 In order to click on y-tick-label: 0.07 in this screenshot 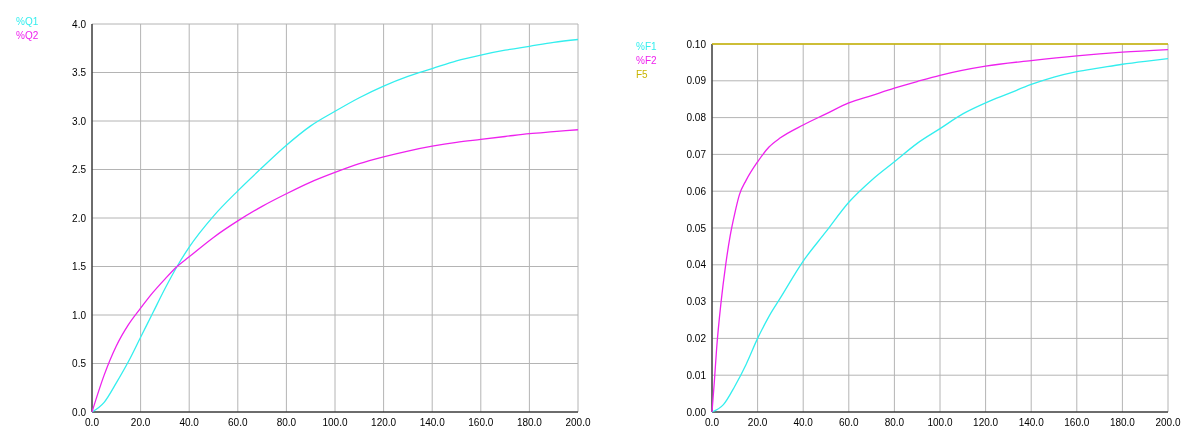, I will do `click(696, 154)`.